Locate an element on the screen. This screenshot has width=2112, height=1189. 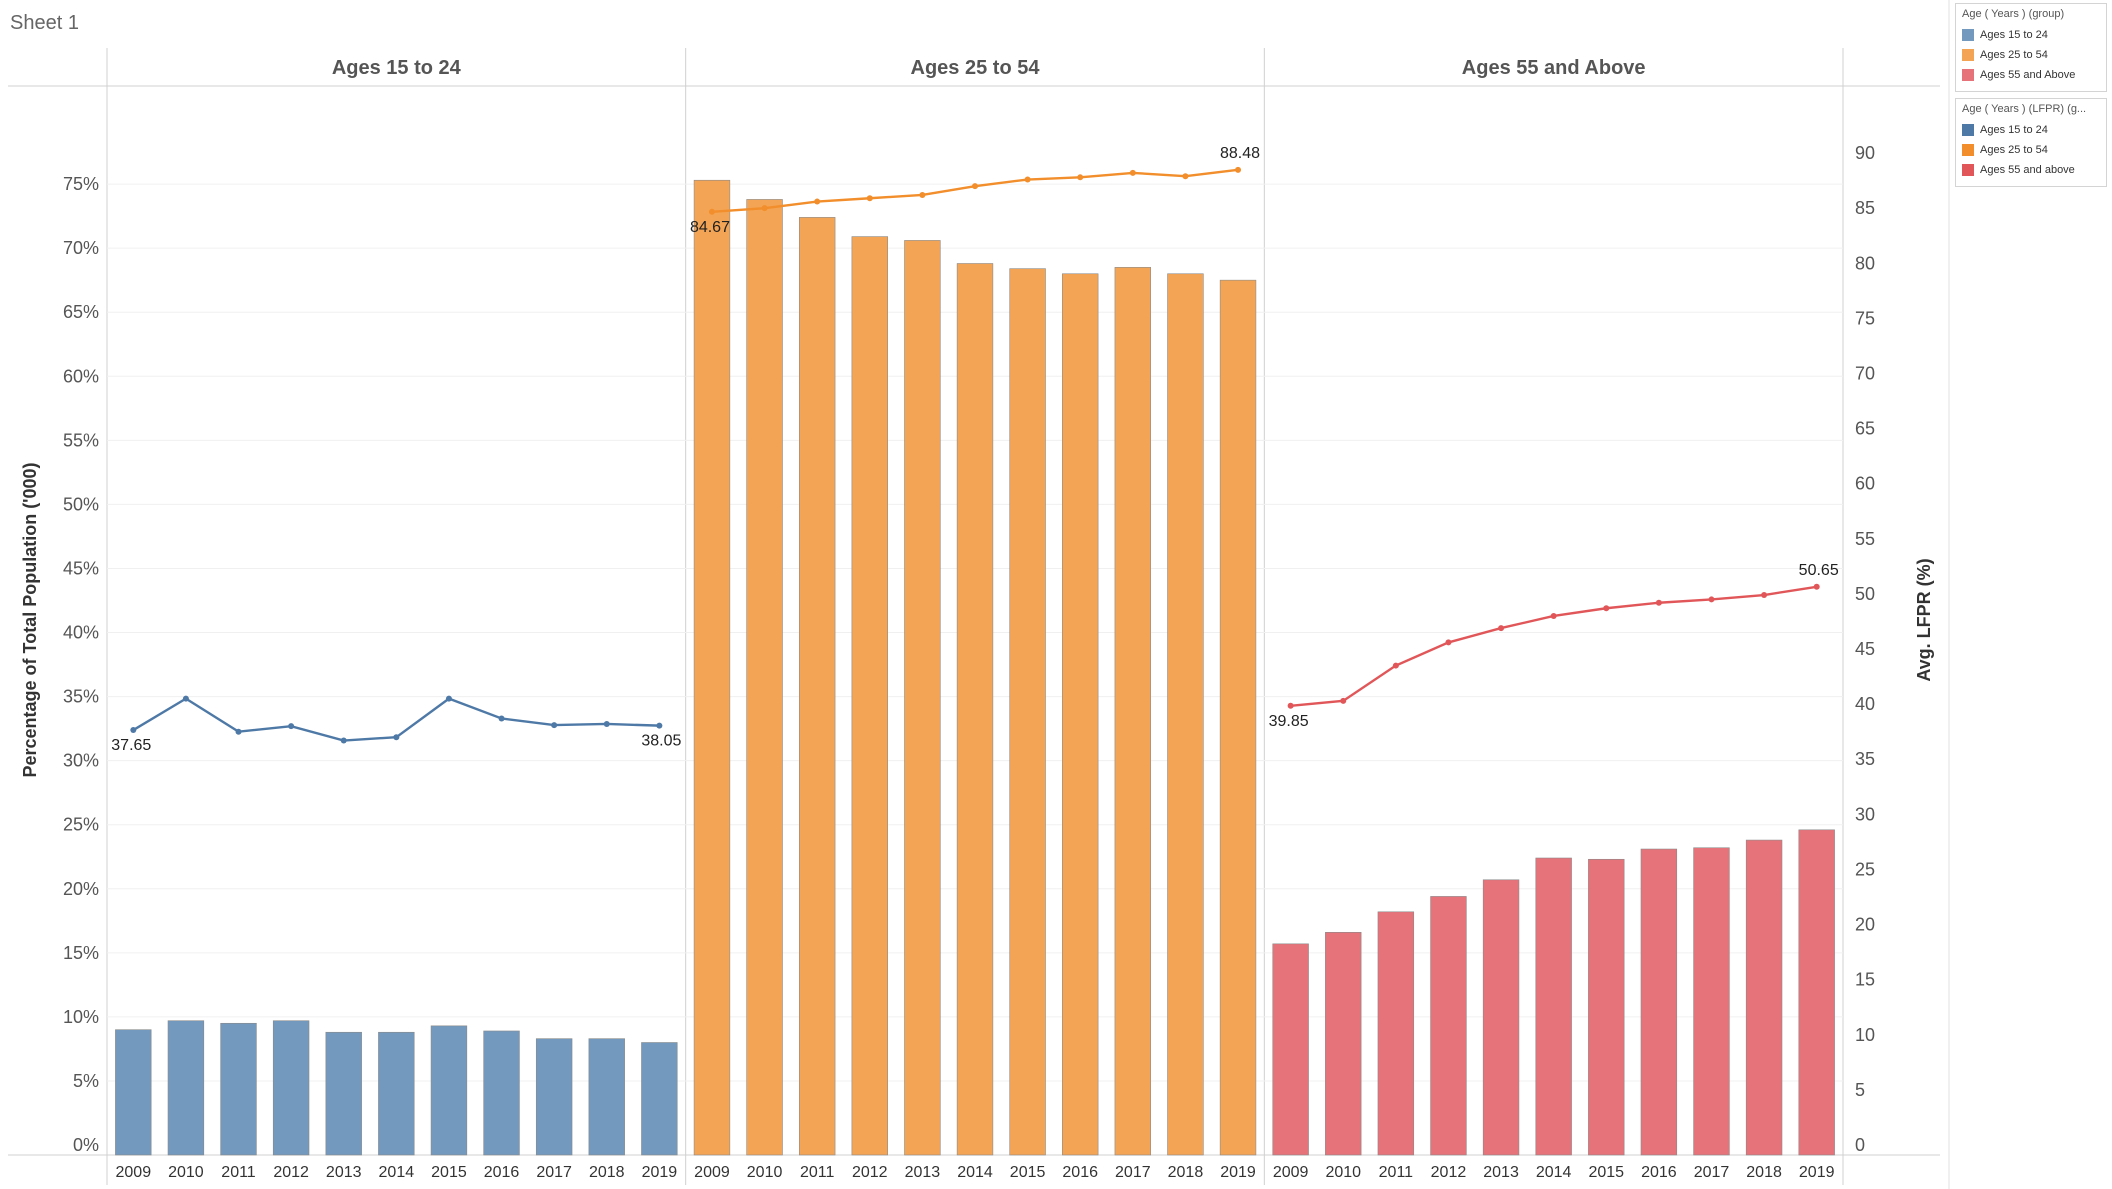
y2-tick-label: 5 is located at coordinates (1860, 1090).